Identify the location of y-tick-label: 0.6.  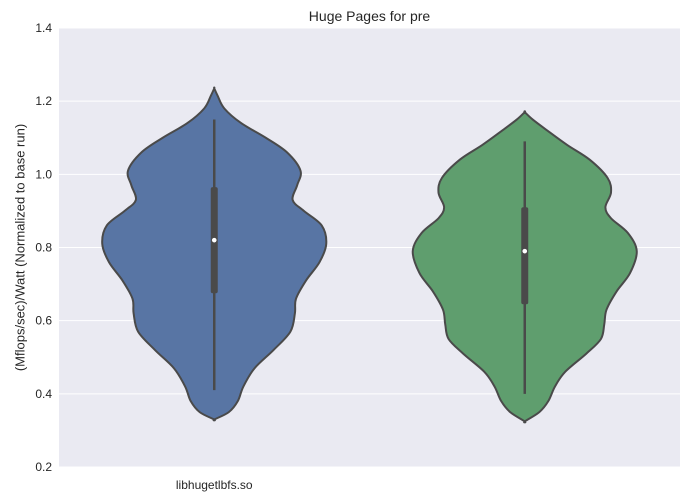
(43, 321).